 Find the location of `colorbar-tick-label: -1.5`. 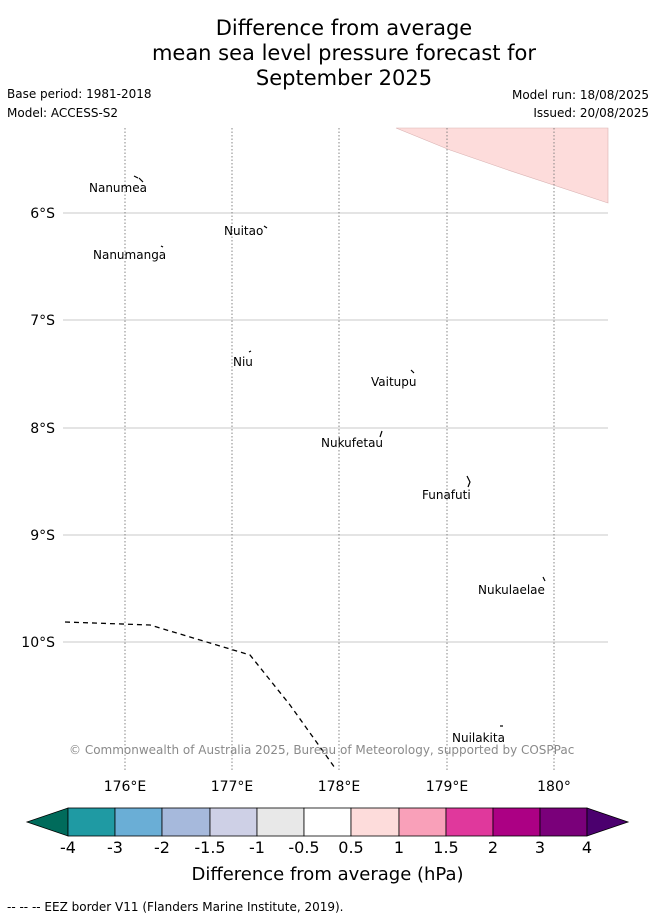

colorbar-tick-label: -1.5 is located at coordinates (209, 847).